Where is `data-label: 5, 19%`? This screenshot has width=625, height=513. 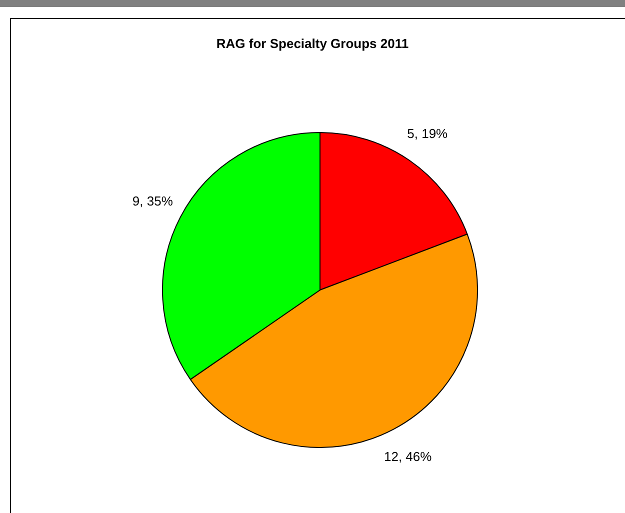
data-label: 5, 19% is located at coordinates (427, 134).